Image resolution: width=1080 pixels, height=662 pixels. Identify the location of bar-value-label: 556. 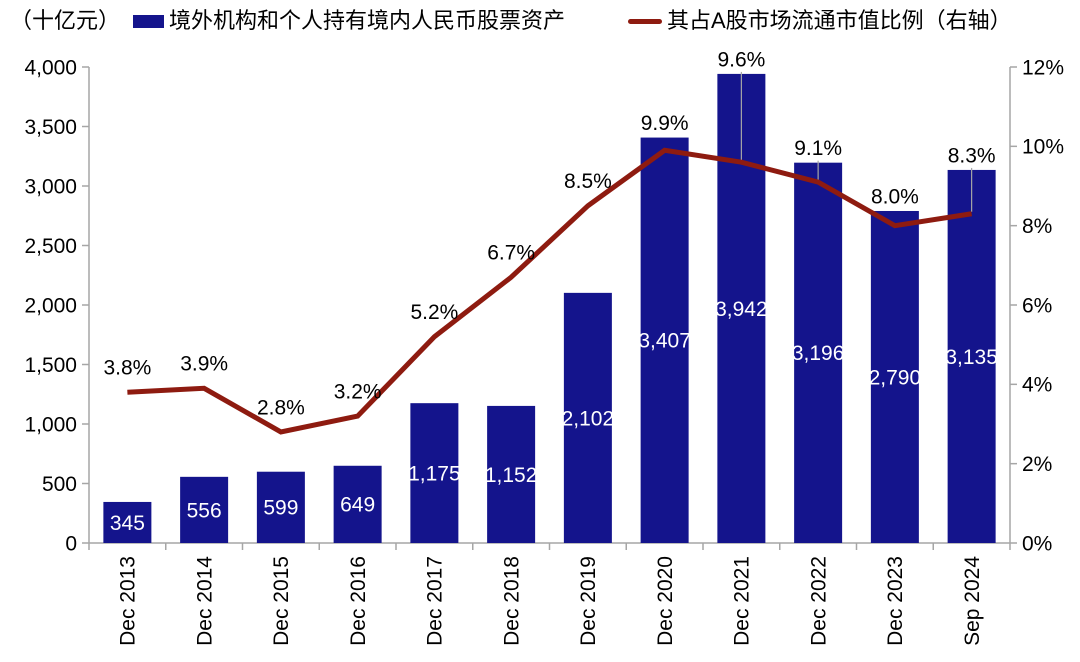
(204, 510).